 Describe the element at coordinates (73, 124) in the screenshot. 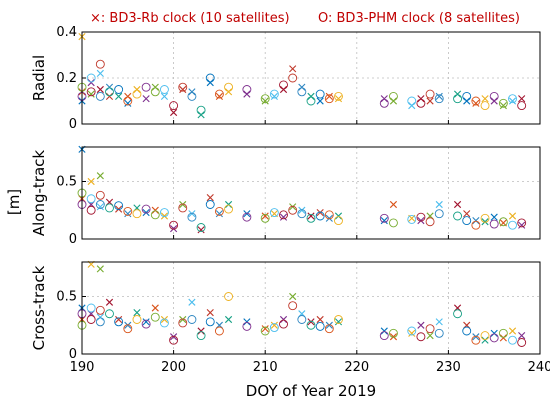

I see `y-tick-label: 0` at that location.